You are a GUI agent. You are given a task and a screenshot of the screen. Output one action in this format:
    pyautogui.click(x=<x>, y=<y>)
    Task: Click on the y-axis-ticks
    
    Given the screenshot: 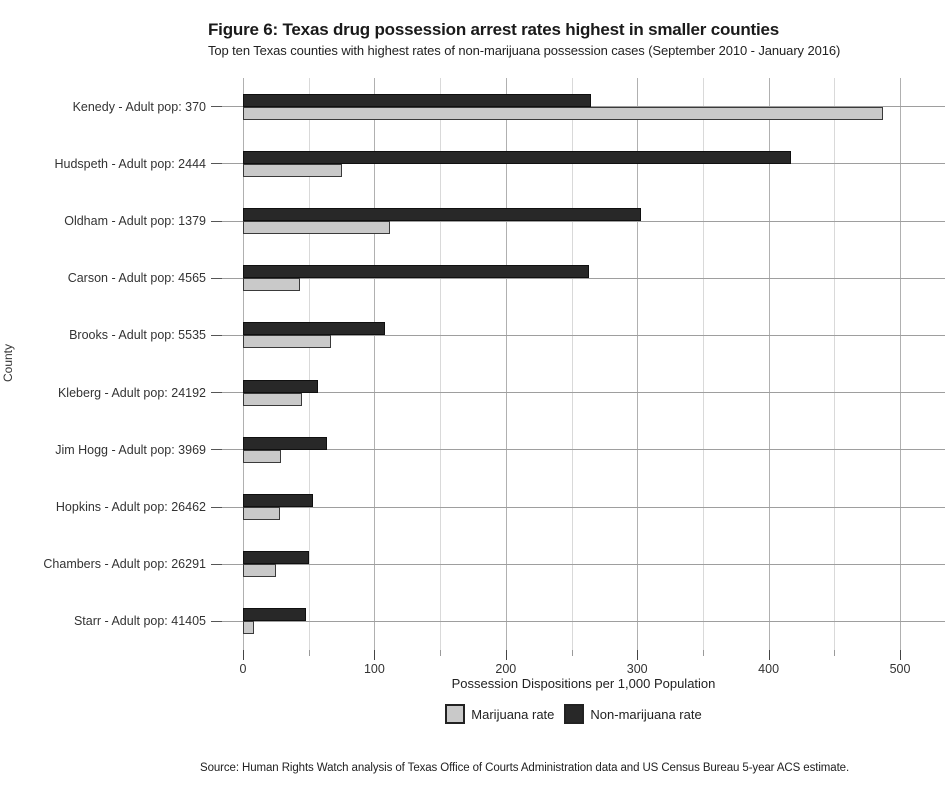 What is the action you would take?
    pyautogui.click(x=216, y=364)
    